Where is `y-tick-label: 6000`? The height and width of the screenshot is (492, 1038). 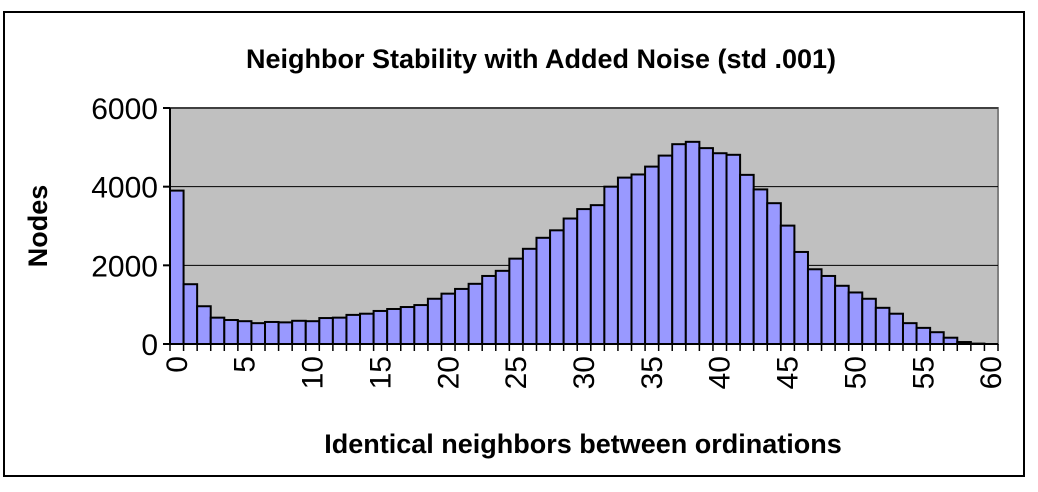
y-tick-label: 6000 is located at coordinates (124, 109).